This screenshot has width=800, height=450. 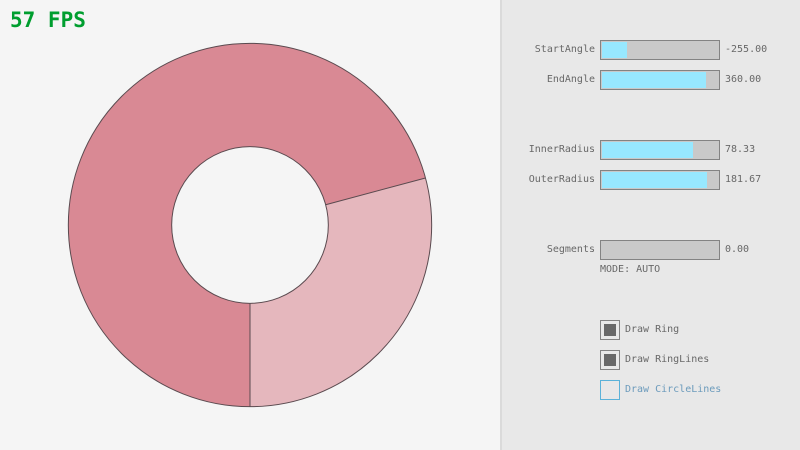 I want to click on fps-counter: 57 FPS, so click(x=48, y=20).